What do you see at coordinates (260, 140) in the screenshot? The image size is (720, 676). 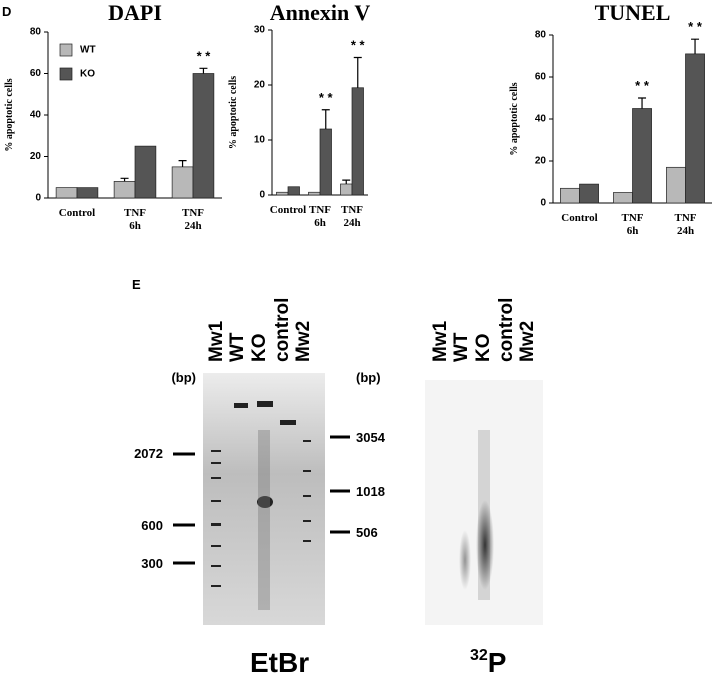 I see `y-tick-label: 10` at bounding box center [260, 140].